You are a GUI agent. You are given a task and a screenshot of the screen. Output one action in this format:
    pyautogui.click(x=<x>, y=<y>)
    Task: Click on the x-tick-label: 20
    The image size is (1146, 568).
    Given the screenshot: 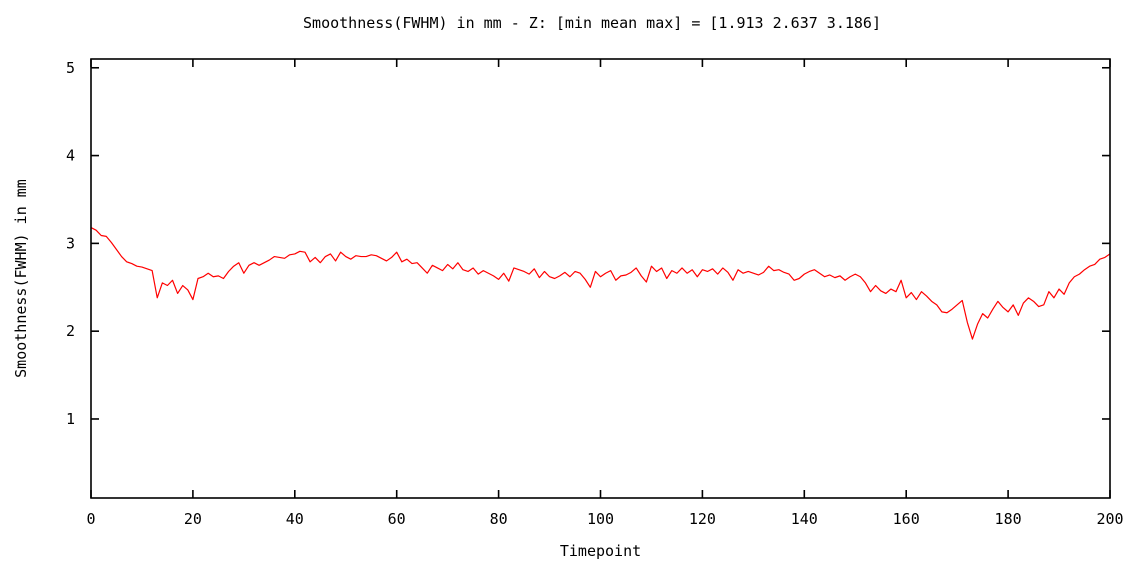 What is the action you would take?
    pyautogui.click(x=193, y=519)
    